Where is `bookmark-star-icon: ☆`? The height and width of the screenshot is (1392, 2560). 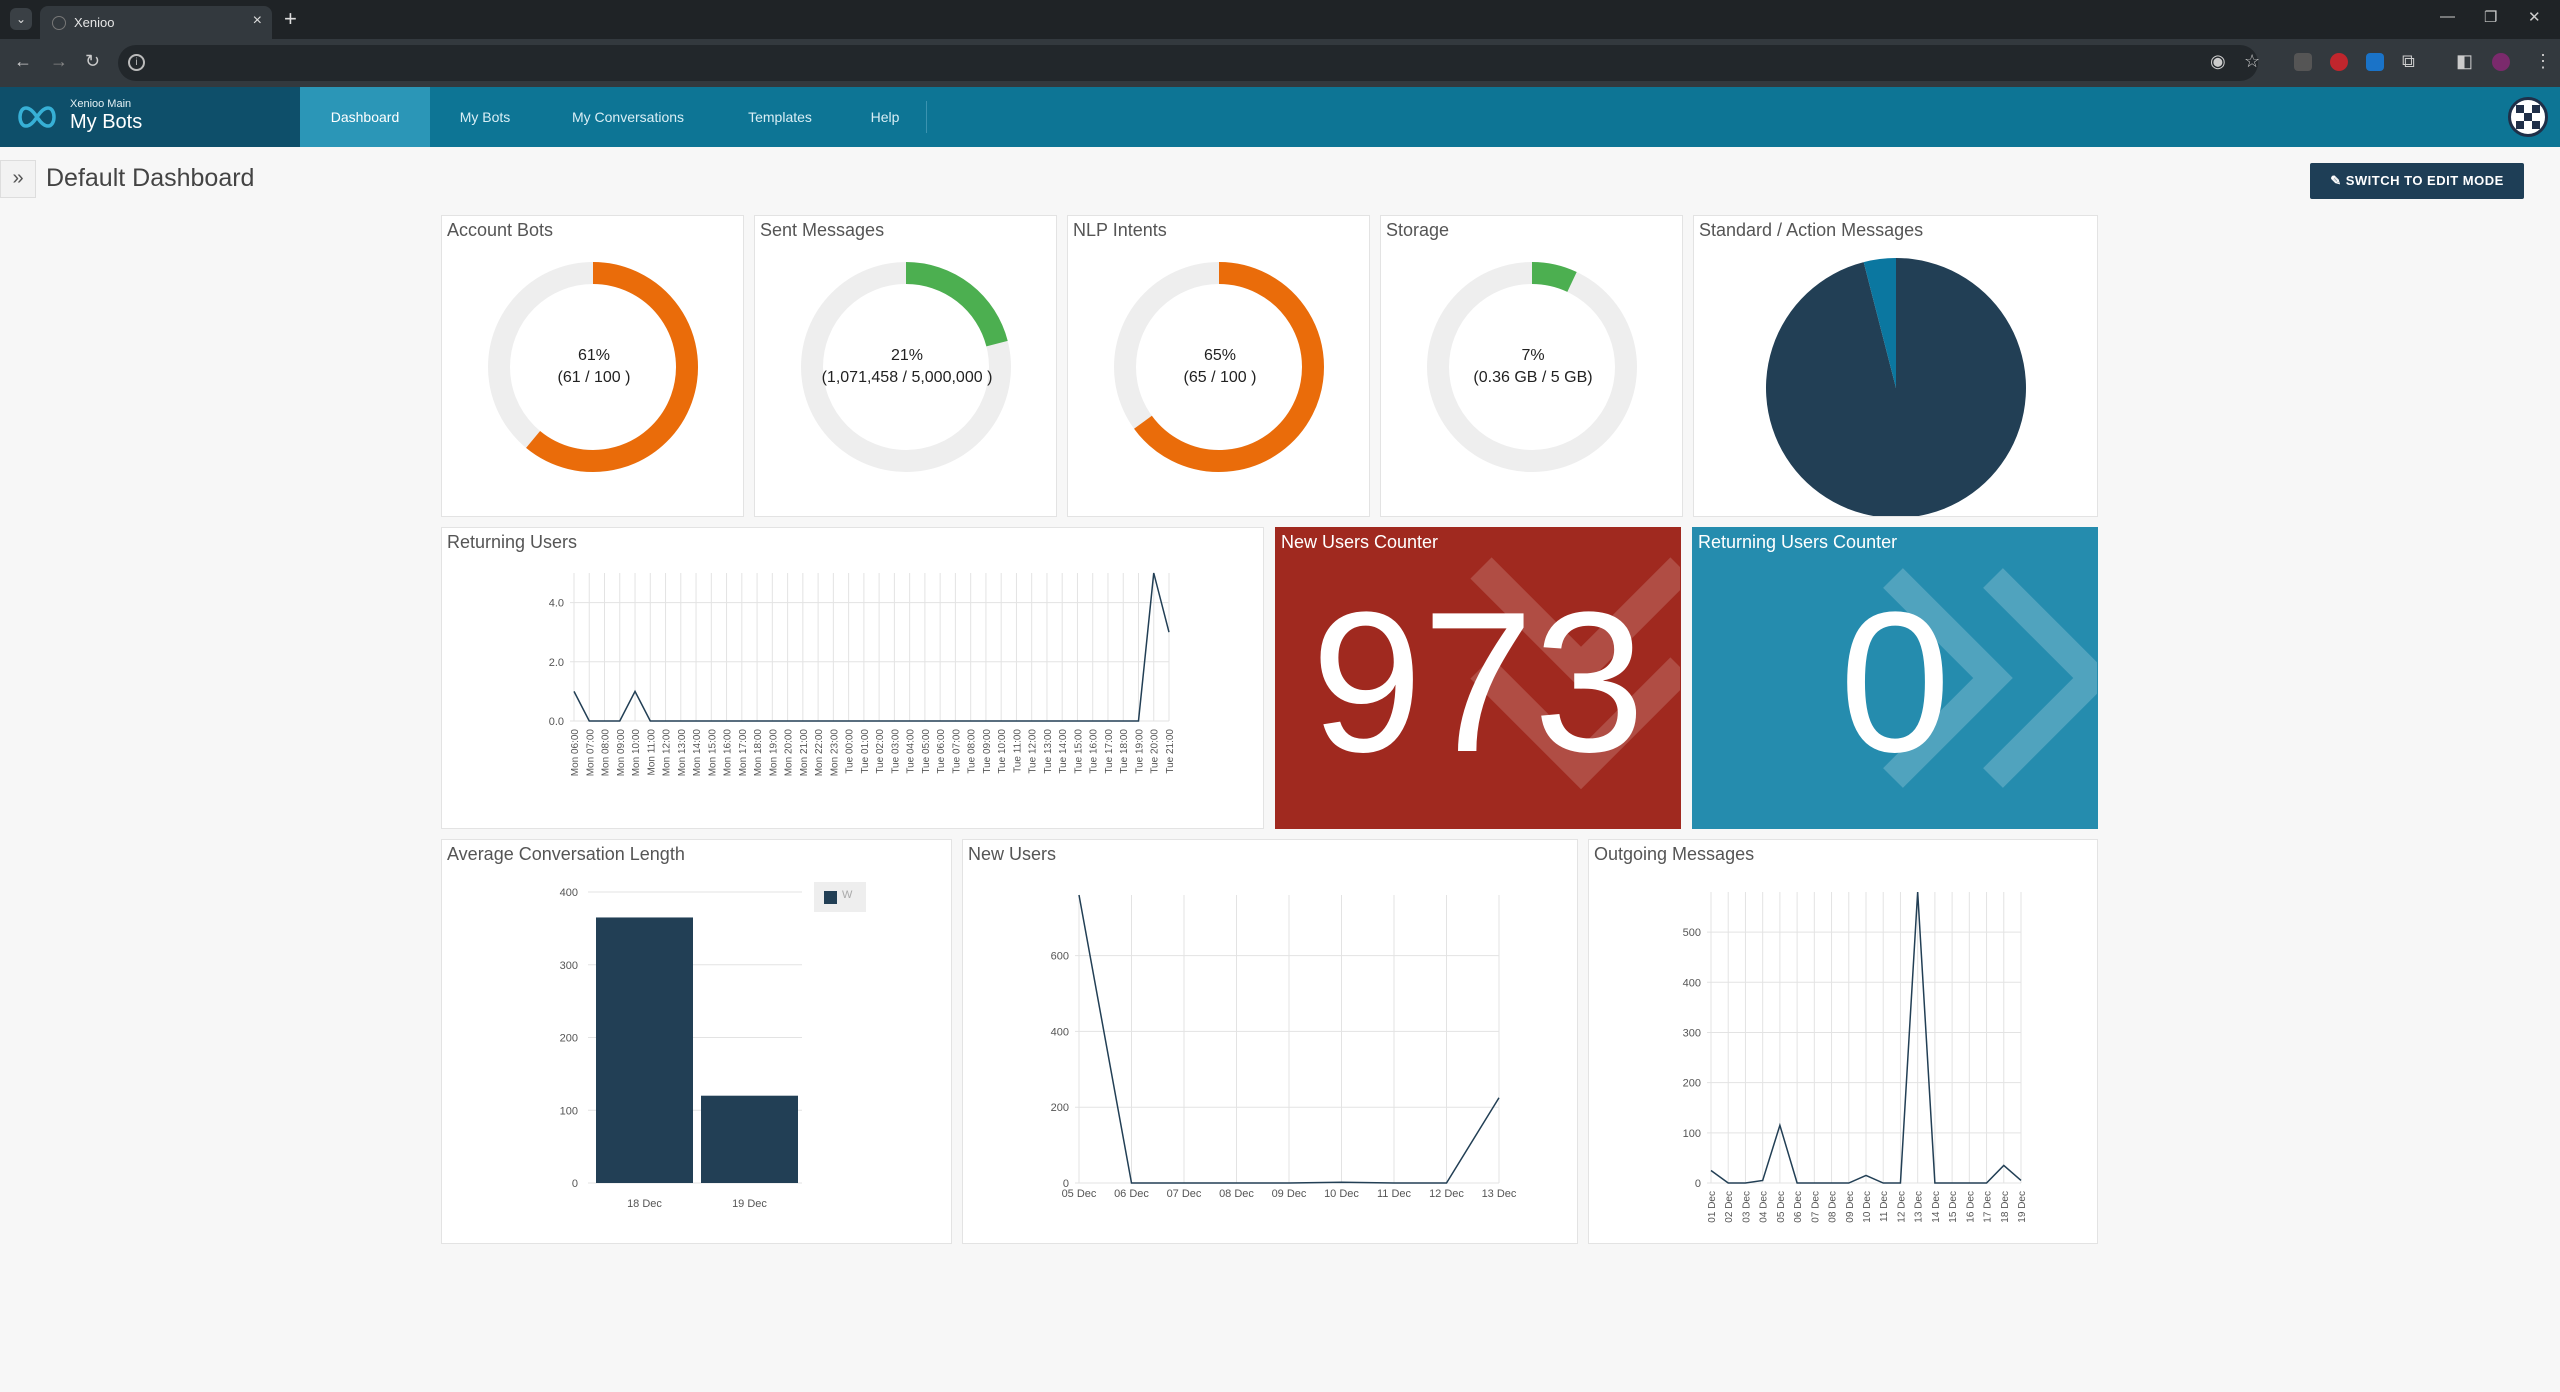 bookmark-star-icon: ☆ is located at coordinates (2252, 61).